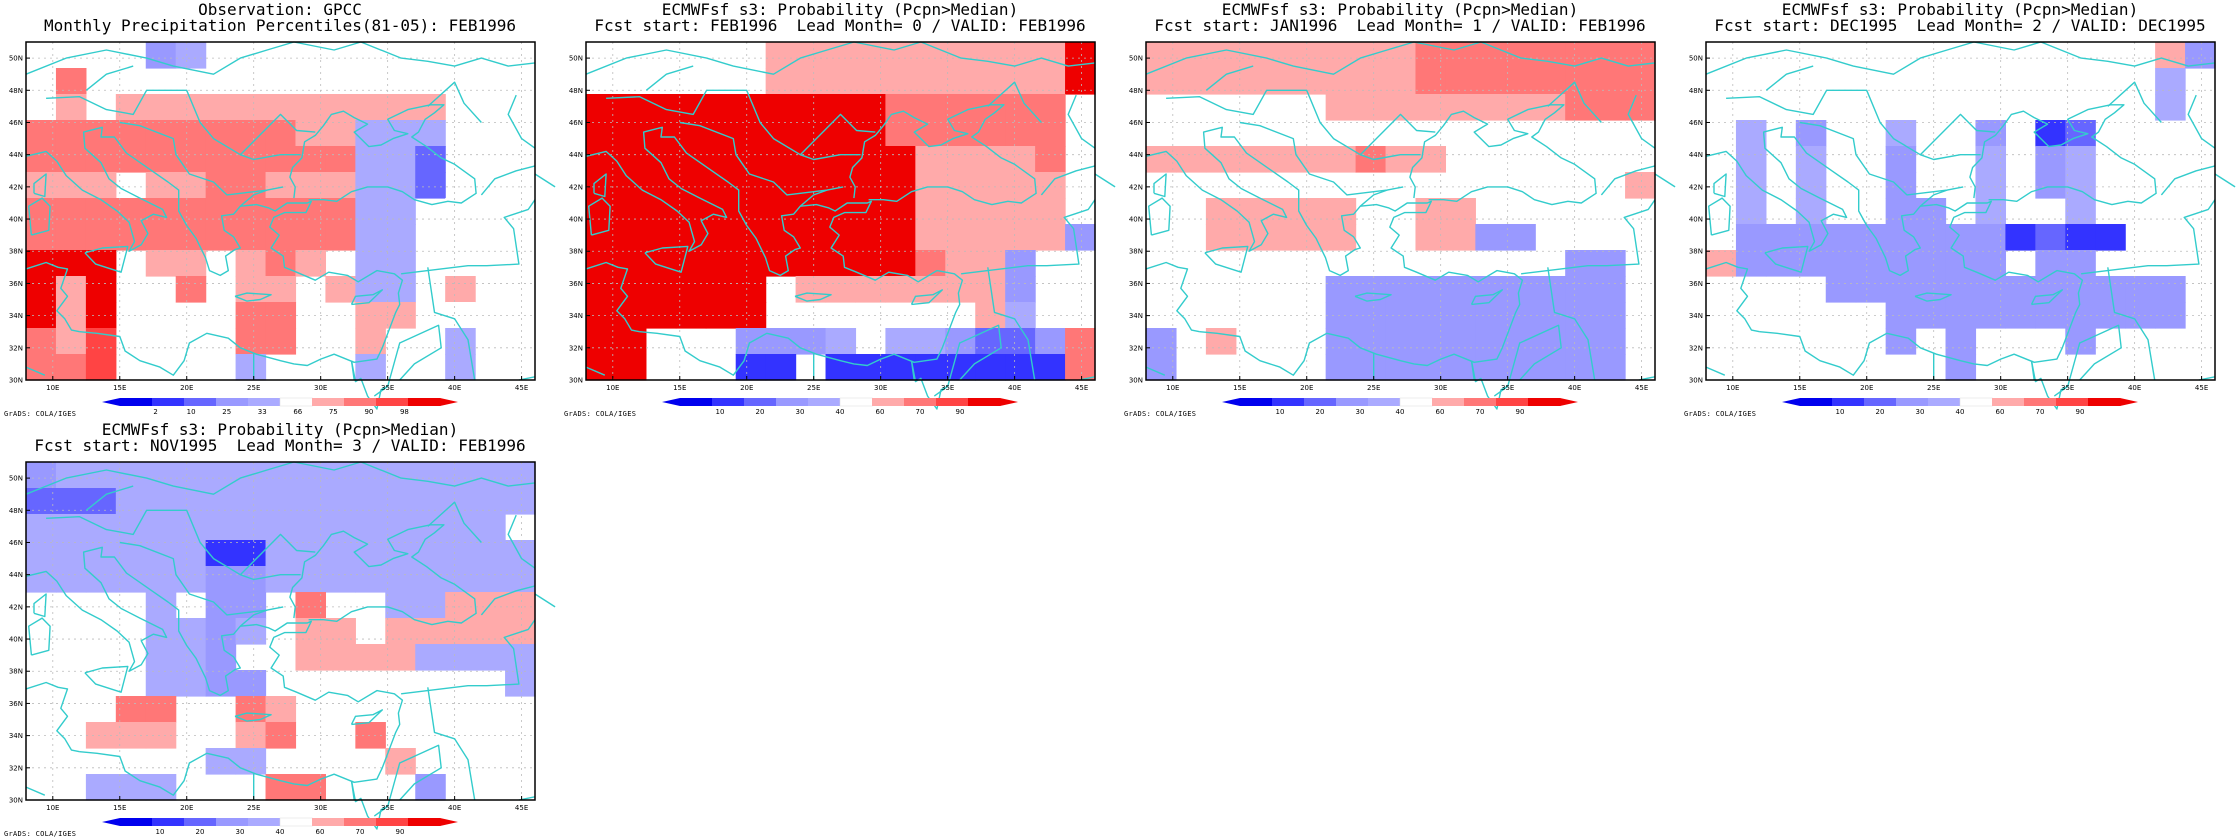  Describe the element at coordinates (1136, 123) in the screenshot. I see `y-tick-label: 46N` at that location.